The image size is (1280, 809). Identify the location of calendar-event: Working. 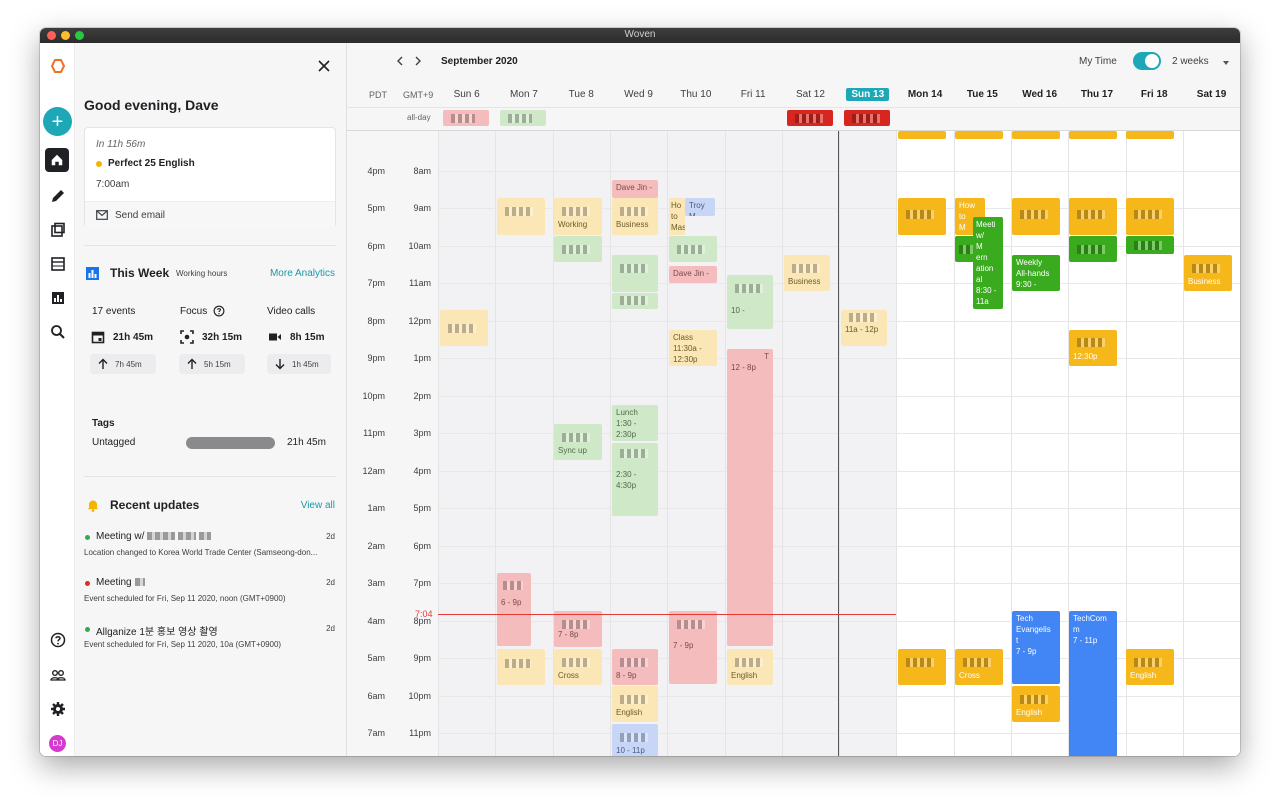
(578, 216).